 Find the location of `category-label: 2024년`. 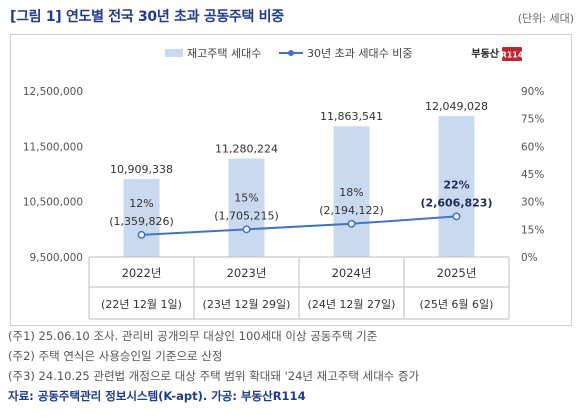

category-label: 2024년 is located at coordinates (352, 273).